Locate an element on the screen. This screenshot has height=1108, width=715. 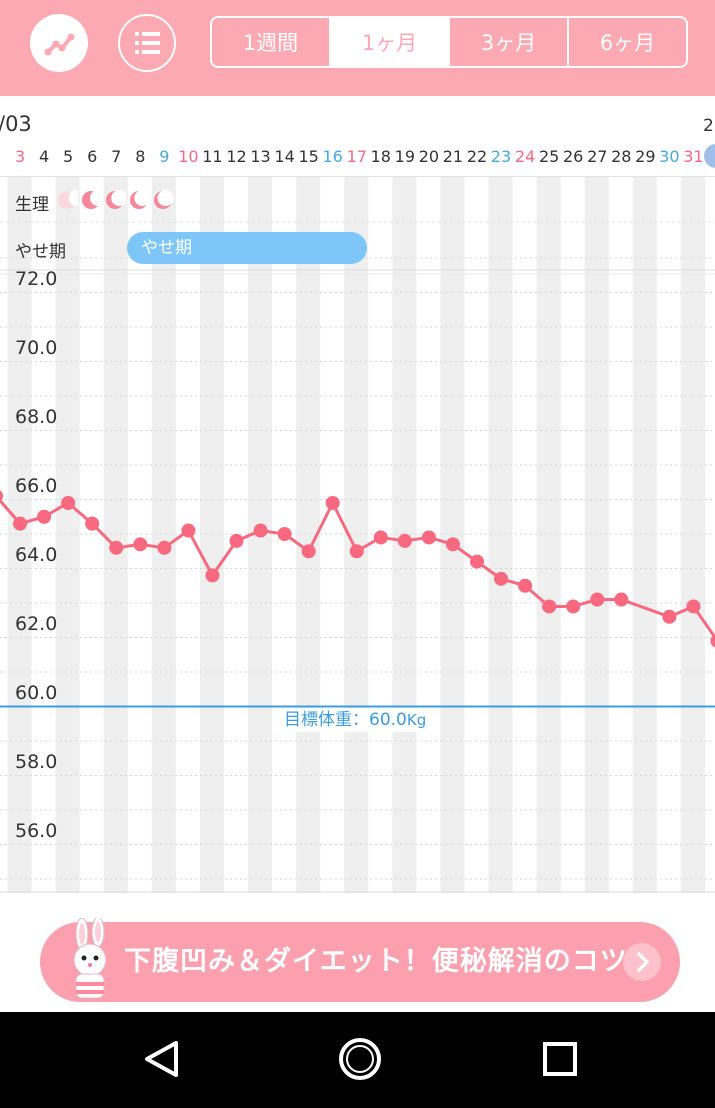
ad-banner: 下腹凹み＆ダイエット！便秘解消のコツ is located at coordinates (360, 960).